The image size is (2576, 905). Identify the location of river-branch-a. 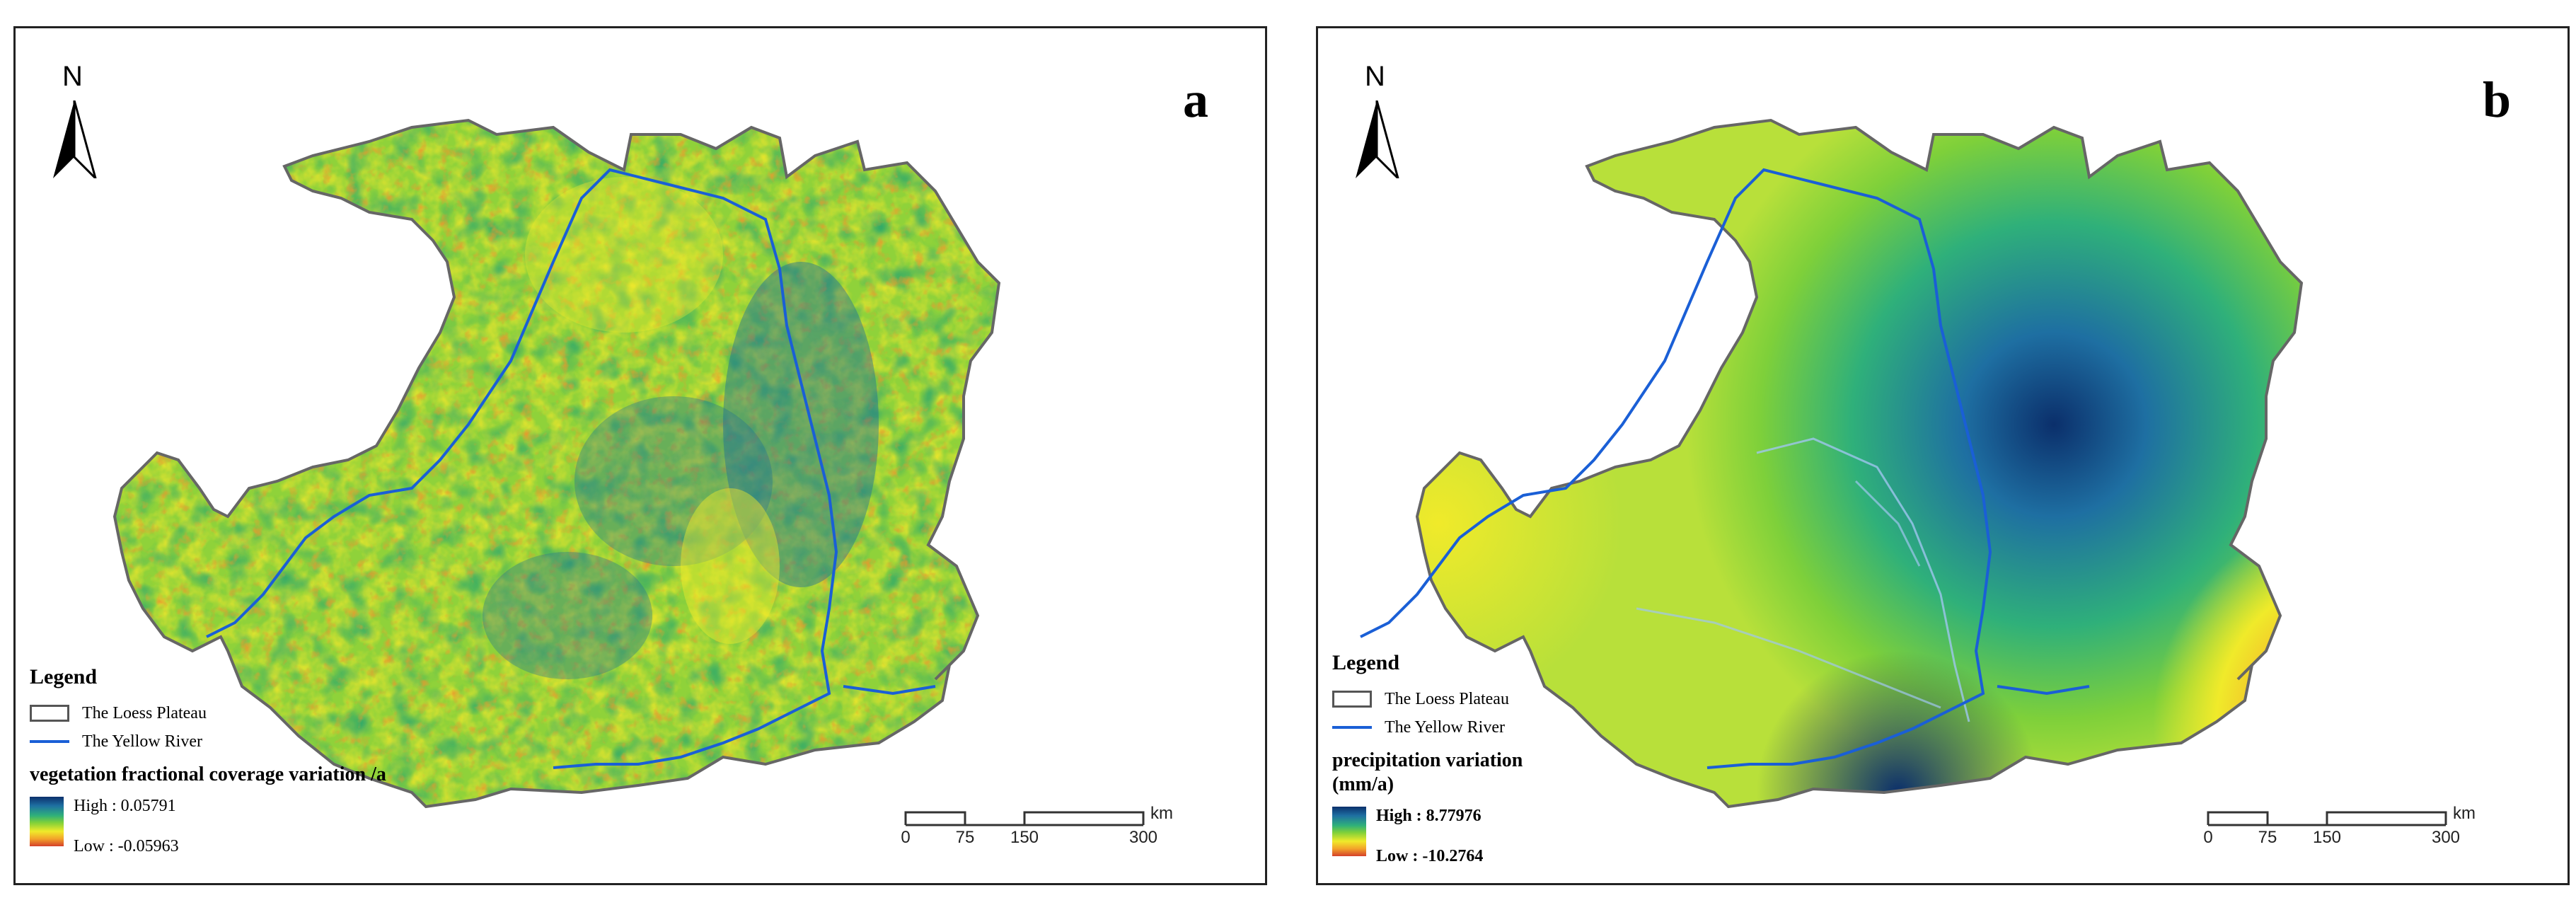
(889, 690).